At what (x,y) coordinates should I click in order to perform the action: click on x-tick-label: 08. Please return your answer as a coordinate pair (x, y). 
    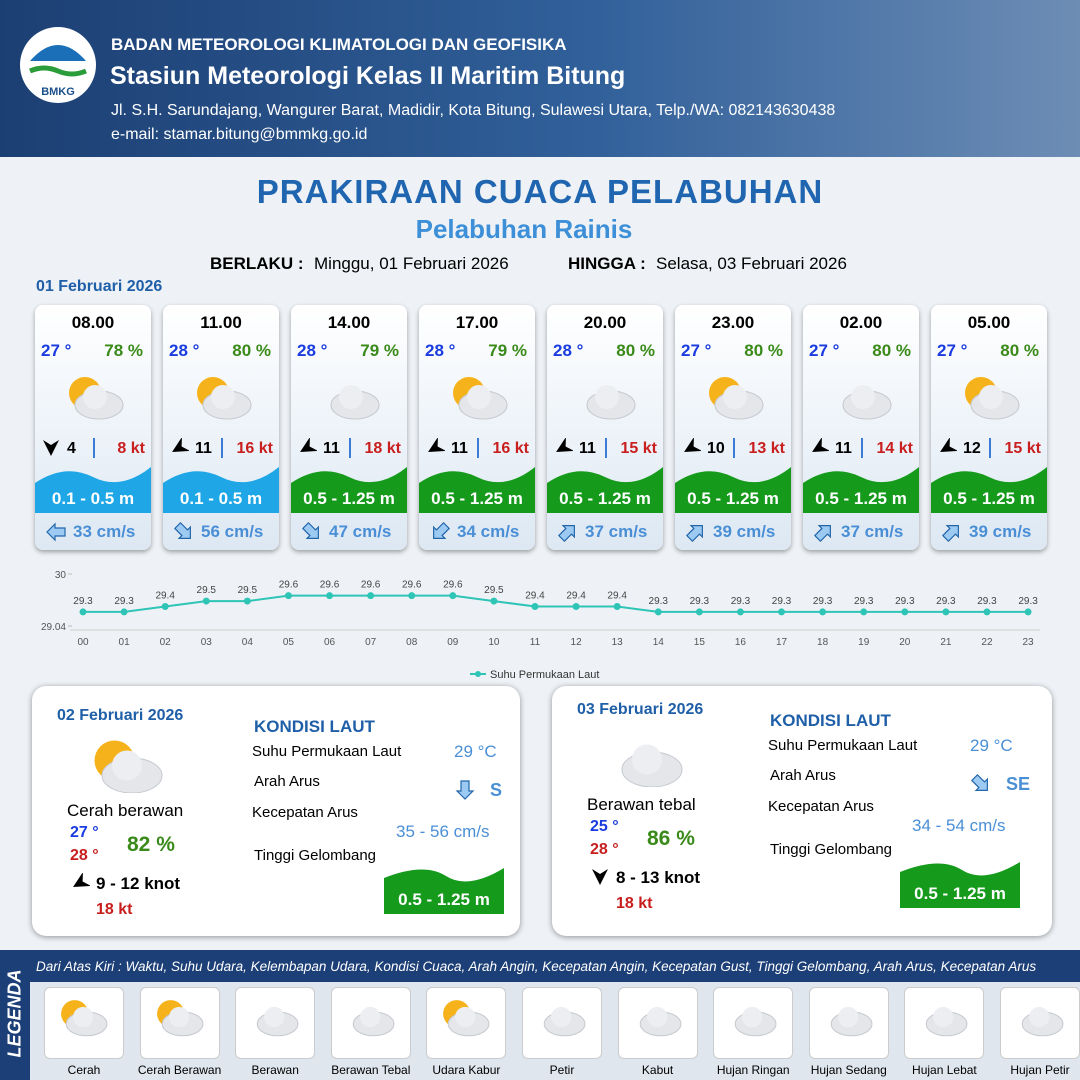
    Looking at the image, I should click on (412, 642).